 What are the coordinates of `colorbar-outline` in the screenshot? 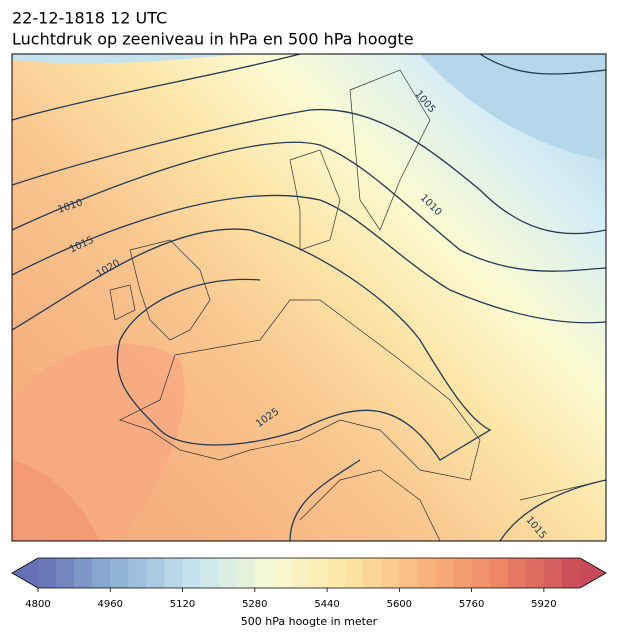 It's located at (309, 573).